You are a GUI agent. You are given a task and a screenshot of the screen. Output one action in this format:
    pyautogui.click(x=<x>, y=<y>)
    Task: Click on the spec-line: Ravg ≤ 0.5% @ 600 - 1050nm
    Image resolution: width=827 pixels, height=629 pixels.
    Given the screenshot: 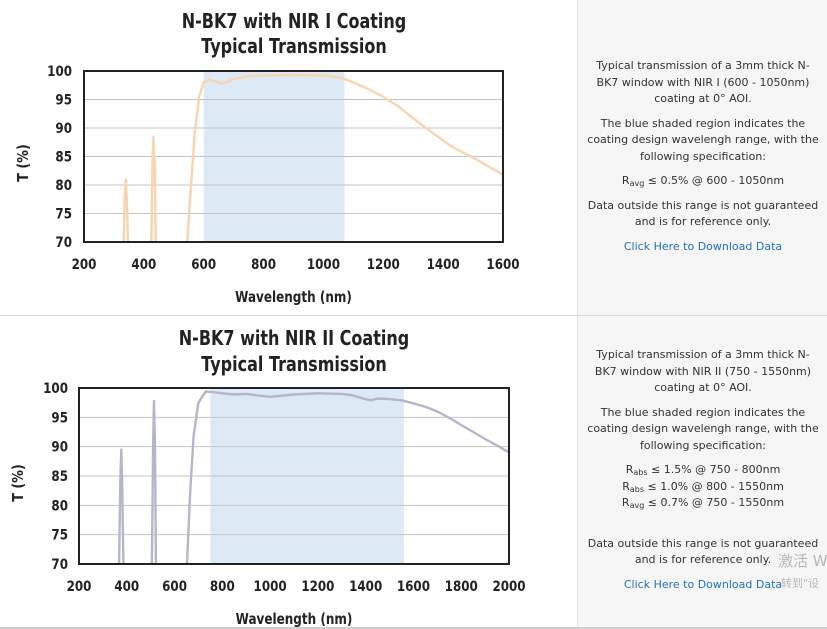 What is the action you would take?
    pyautogui.click(x=703, y=181)
    